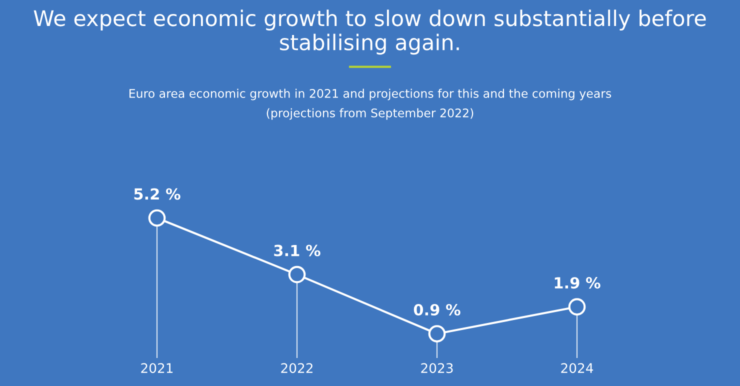 The width and height of the screenshot is (740, 386). I want to click on data-label: 3.1 %, so click(297, 250).